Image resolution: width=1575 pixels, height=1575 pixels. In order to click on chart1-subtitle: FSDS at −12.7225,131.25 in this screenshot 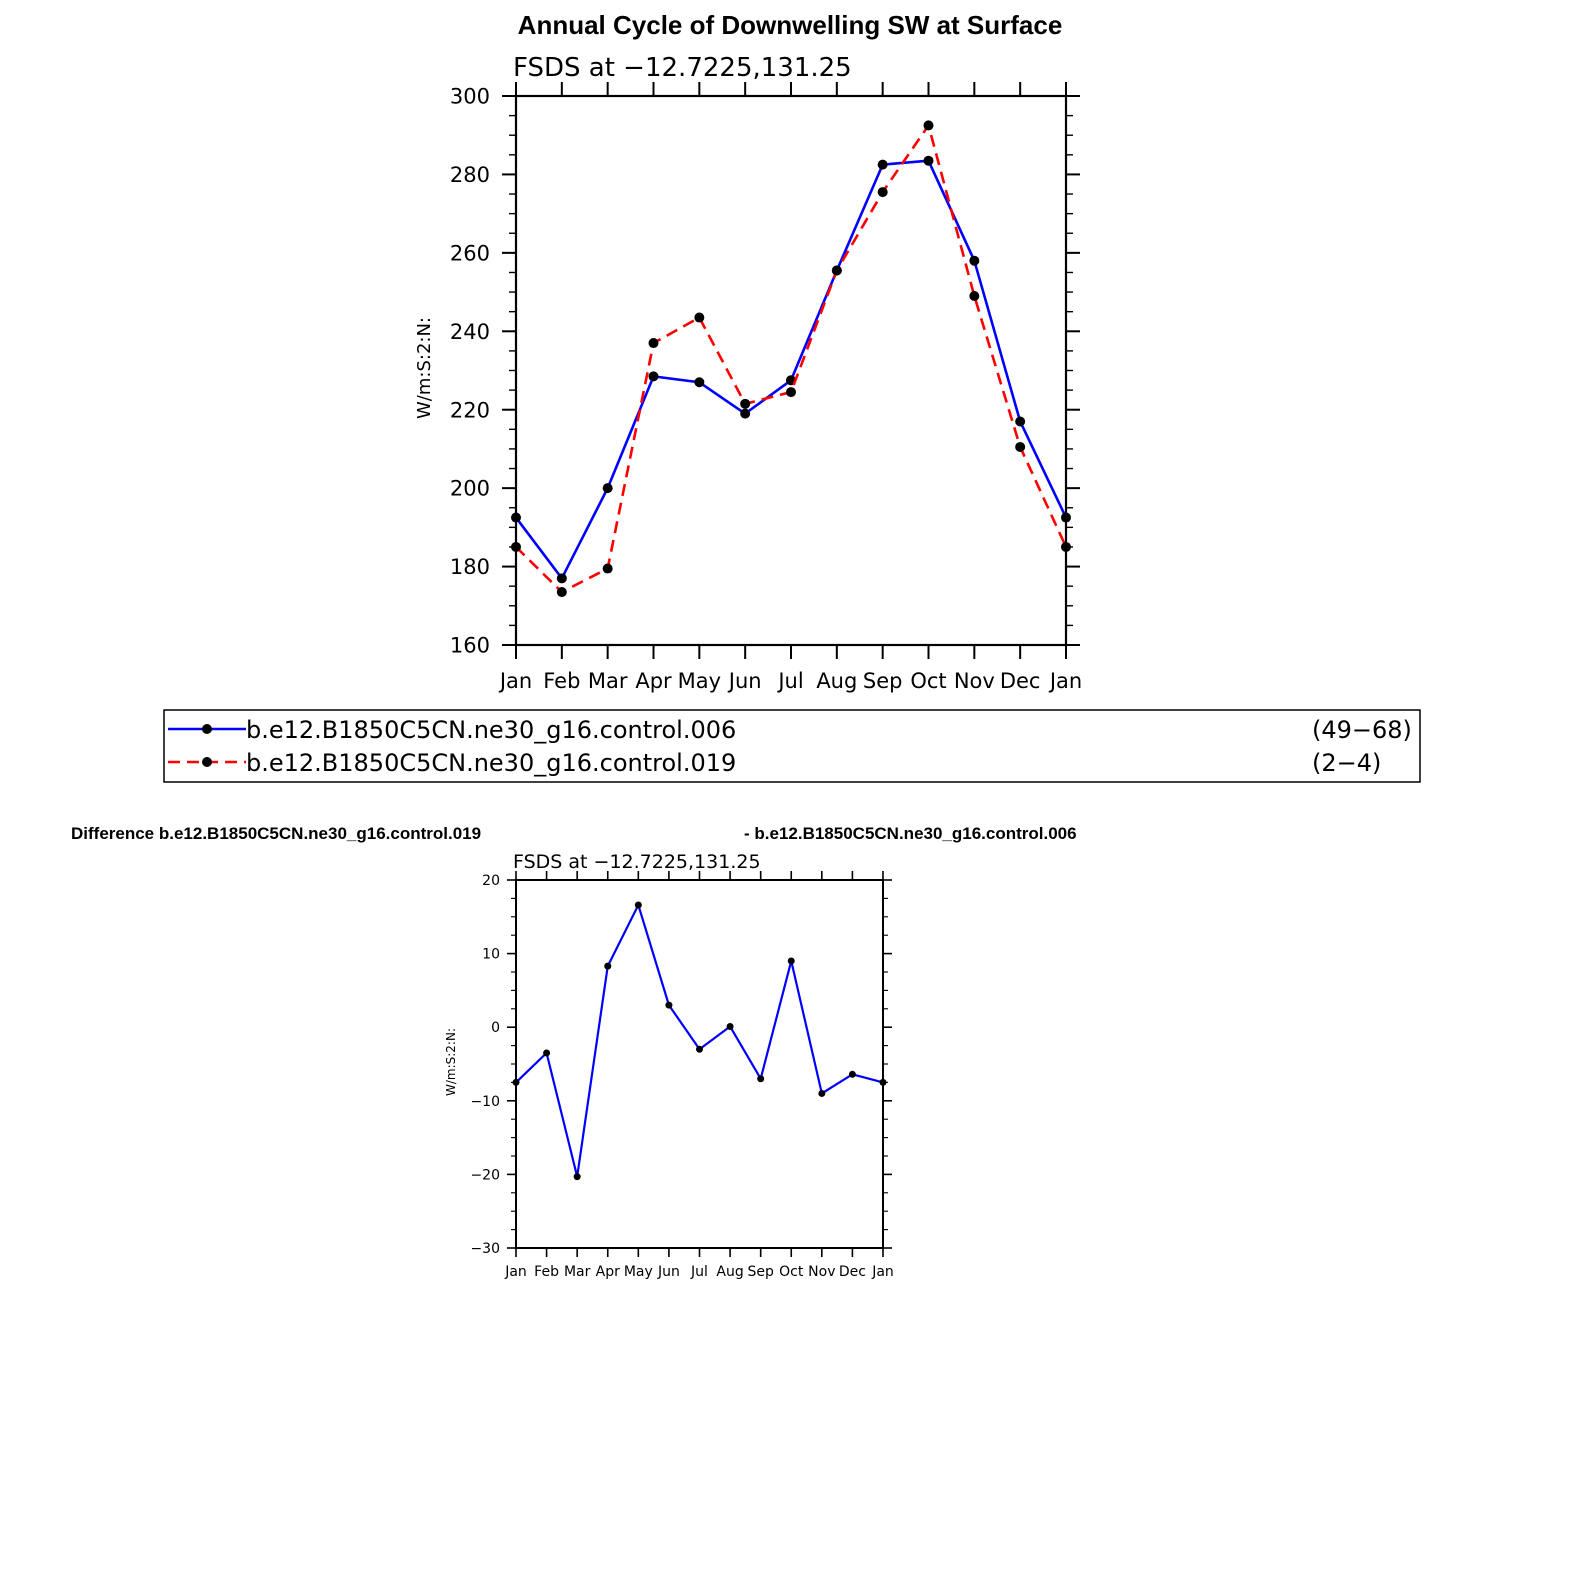, I will do `click(682, 68)`.